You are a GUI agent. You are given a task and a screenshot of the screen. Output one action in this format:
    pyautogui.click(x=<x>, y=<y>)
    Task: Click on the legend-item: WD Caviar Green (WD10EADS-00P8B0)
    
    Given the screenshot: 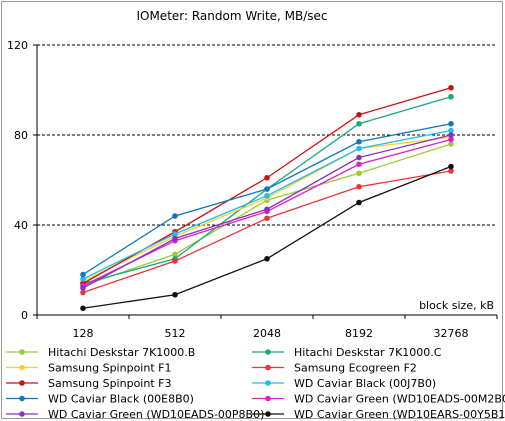 What is the action you would take?
    pyautogui.click(x=135, y=414)
    